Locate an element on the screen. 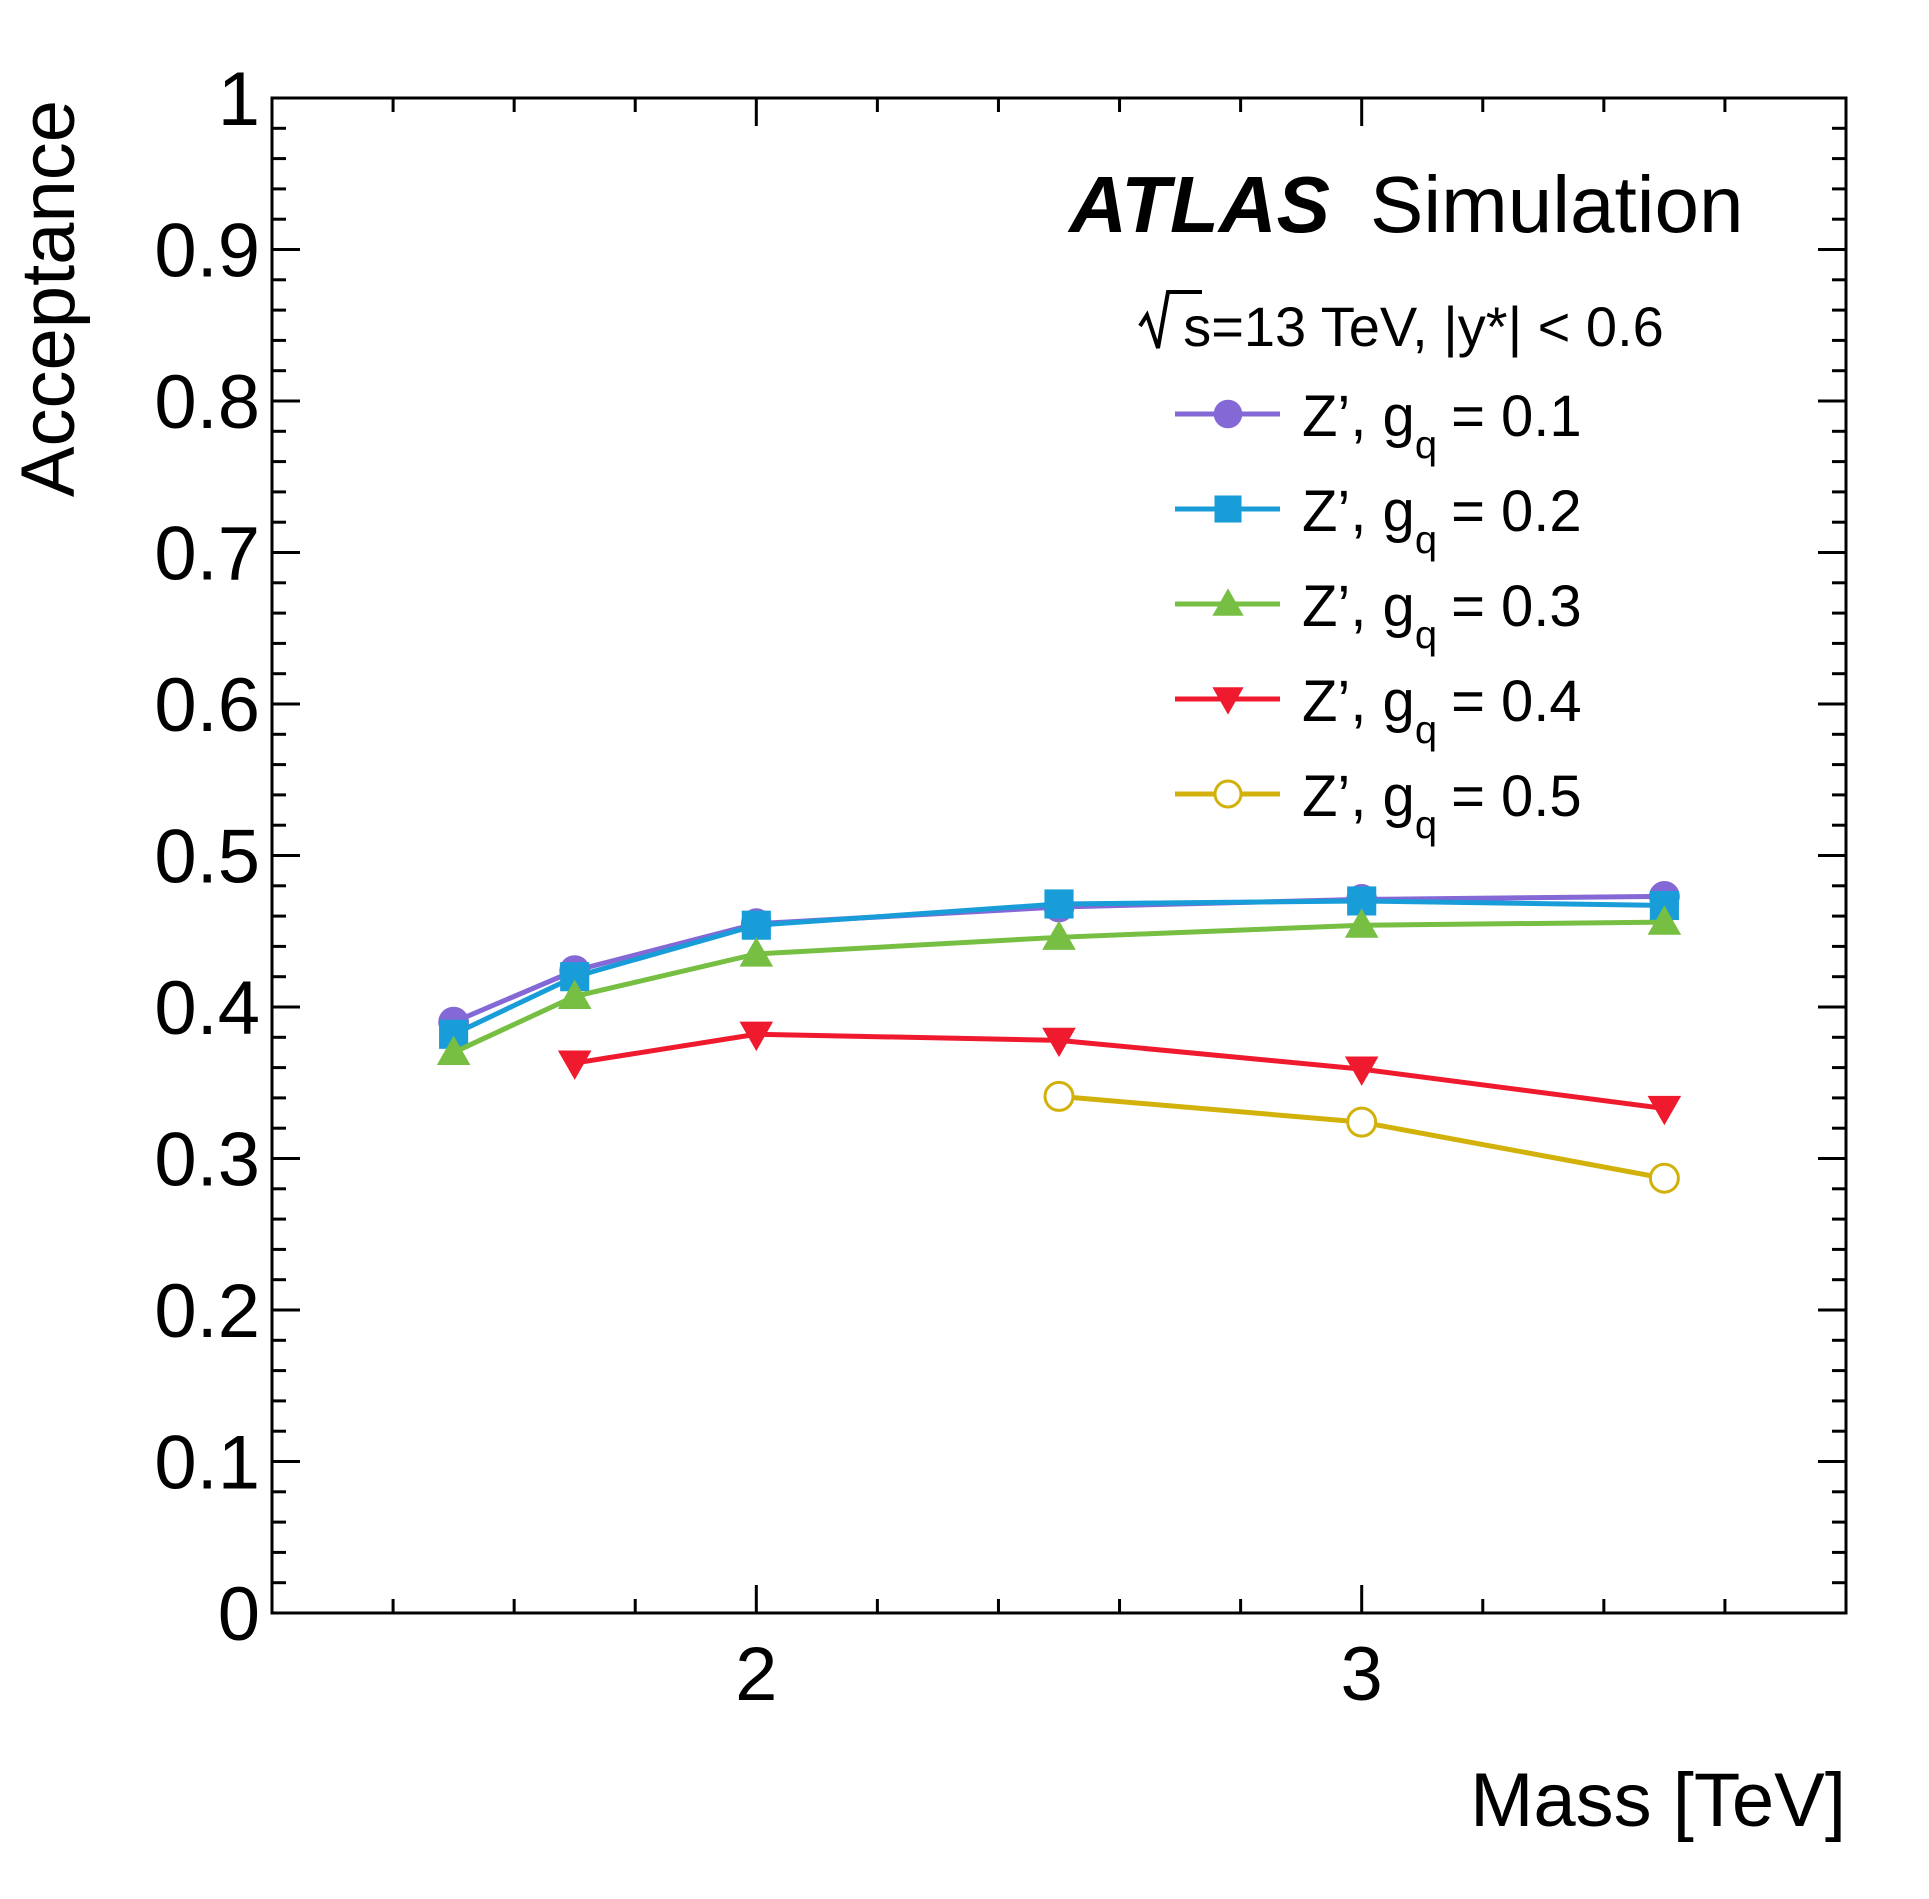 The height and width of the screenshot is (1899, 1929). circle-marker is located at coordinates (1228, 414).